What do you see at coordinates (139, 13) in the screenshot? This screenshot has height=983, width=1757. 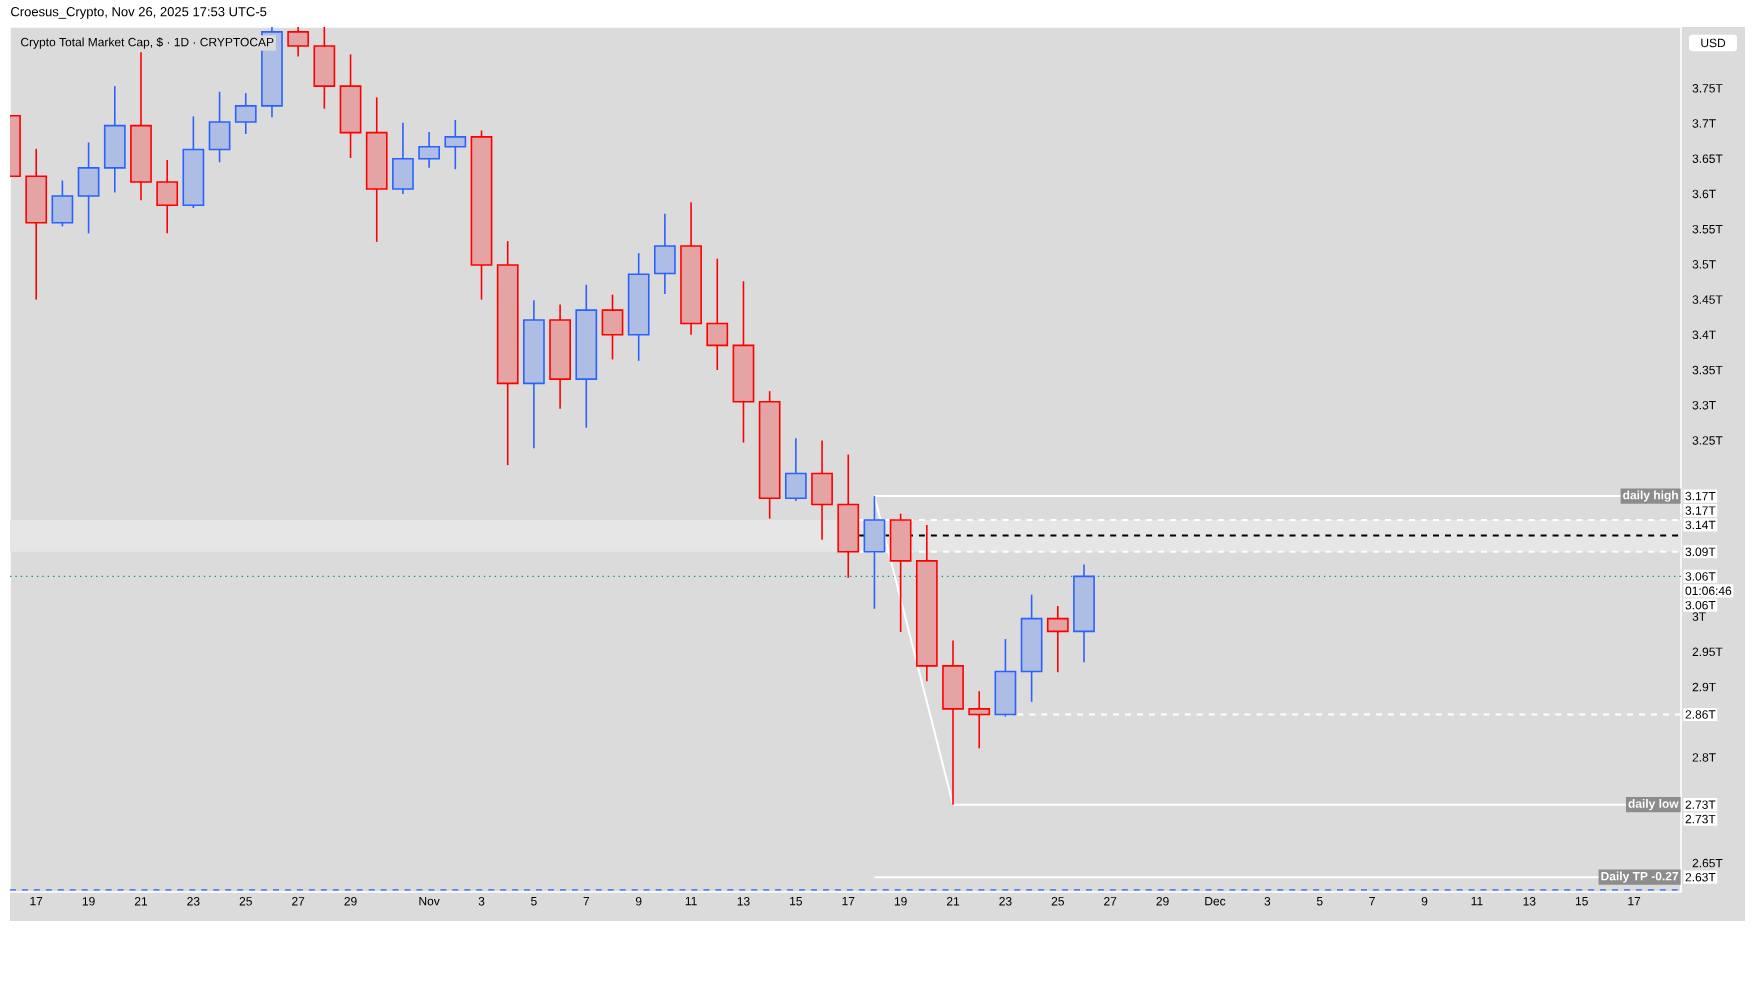 I see `text: Croesus_Crypto, Nov 26, 2025 17:53 UTC-5` at bounding box center [139, 13].